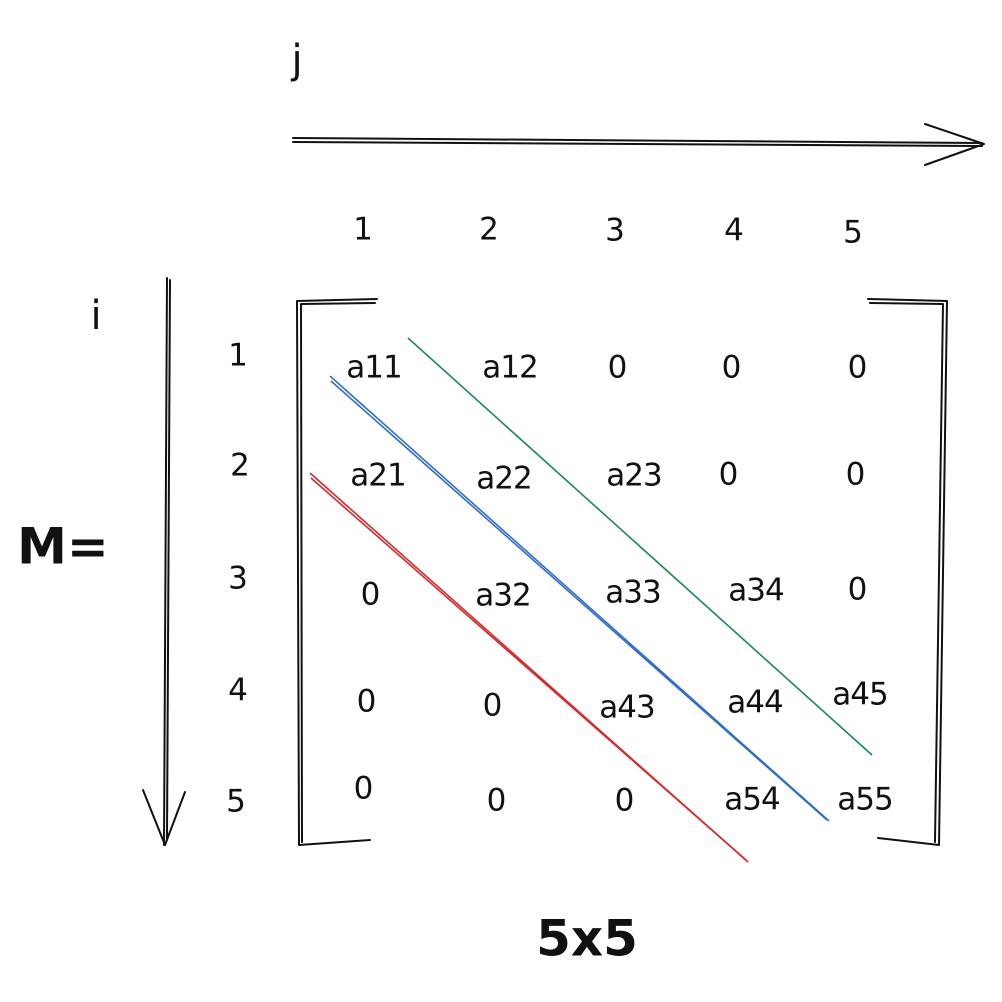 This screenshot has width=1002, height=1002. I want to click on row-index-labels: 1 2 3 4 5, so click(238, 579).